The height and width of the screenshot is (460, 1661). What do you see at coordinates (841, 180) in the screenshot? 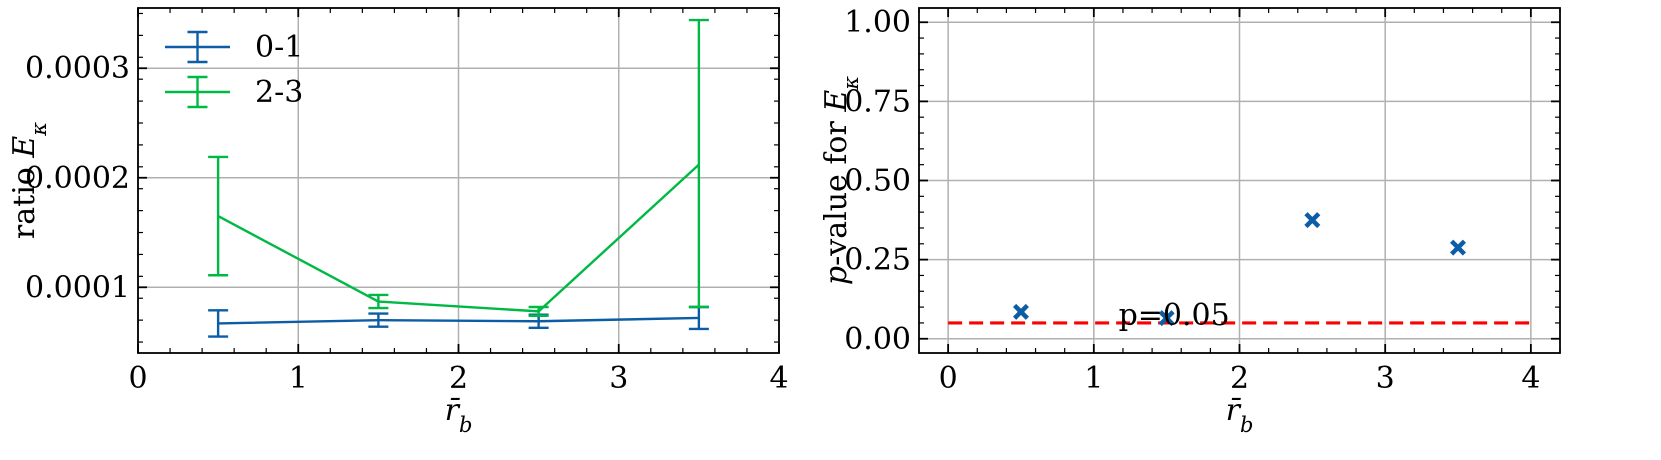
I see `y-axis-label: p-value for Eκ` at bounding box center [841, 180].